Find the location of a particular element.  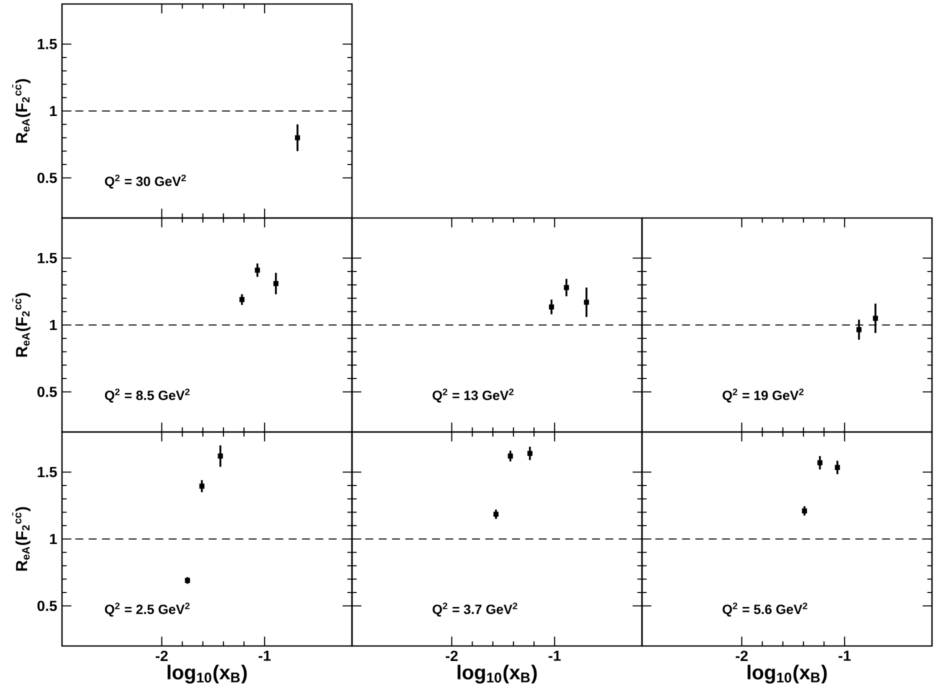

annotation: Q$^{2}$ = 8.5 GeV$^{2}$ is located at coordinates (147, 395).